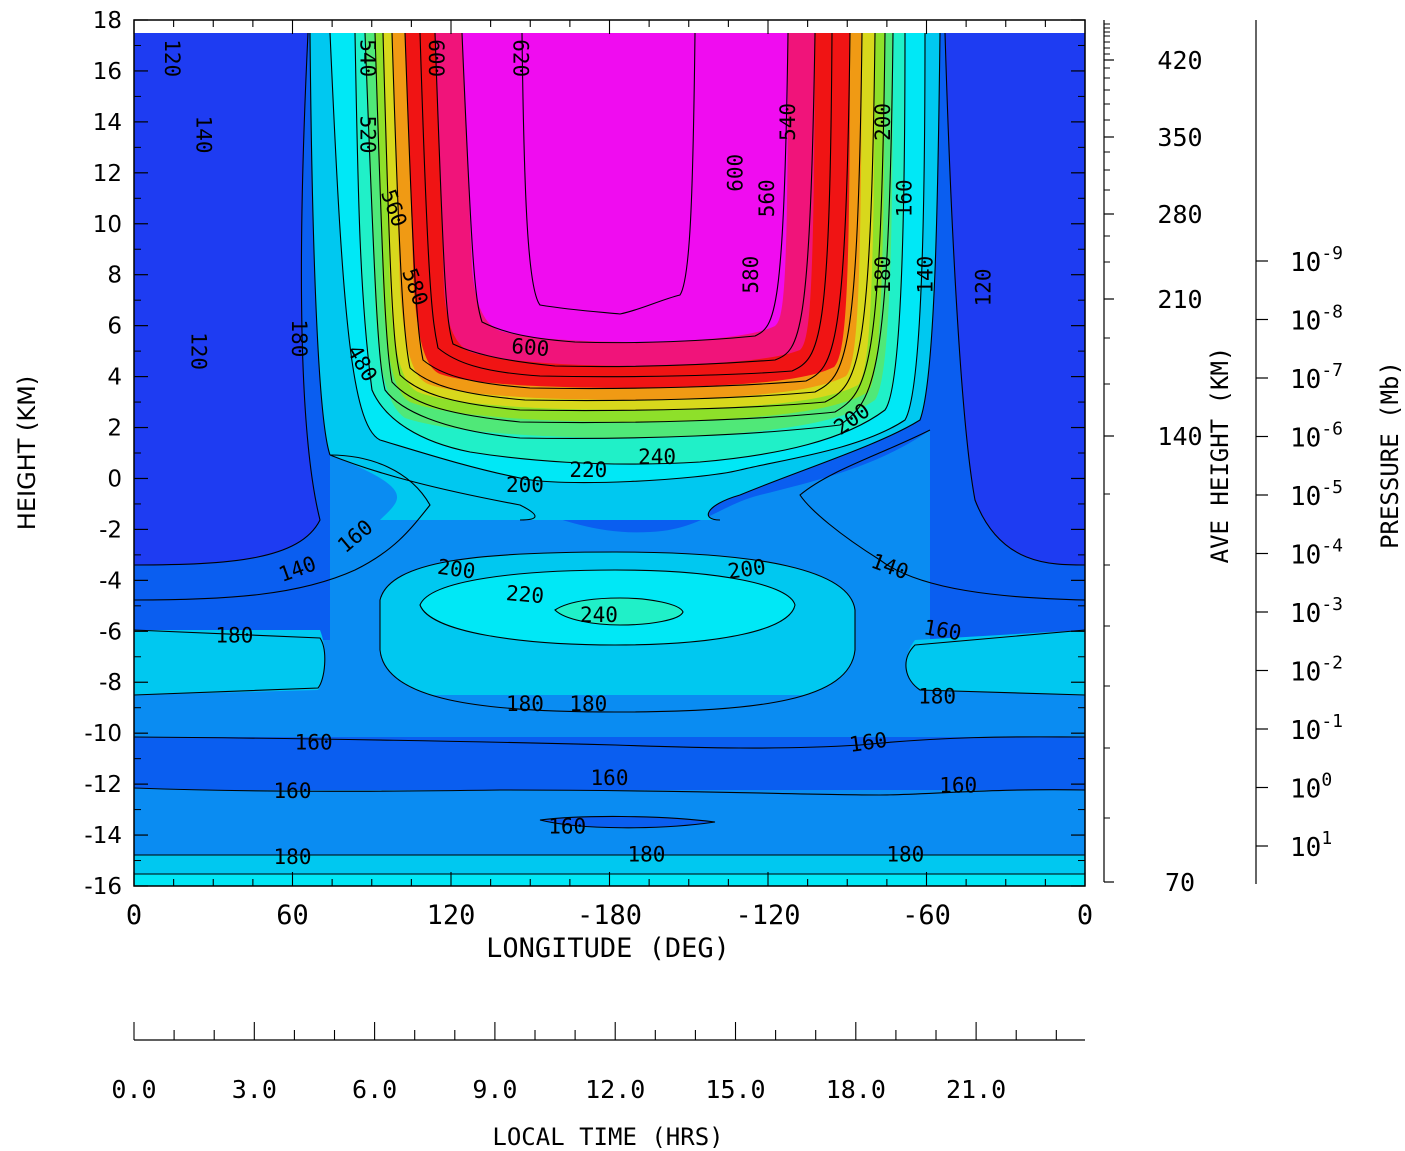 Image resolution: width=1405 pixels, height=1151 pixels. What do you see at coordinates (1390, 455) in the screenshot?
I see `pressure-title: PRESSURE (Mb)` at bounding box center [1390, 455].